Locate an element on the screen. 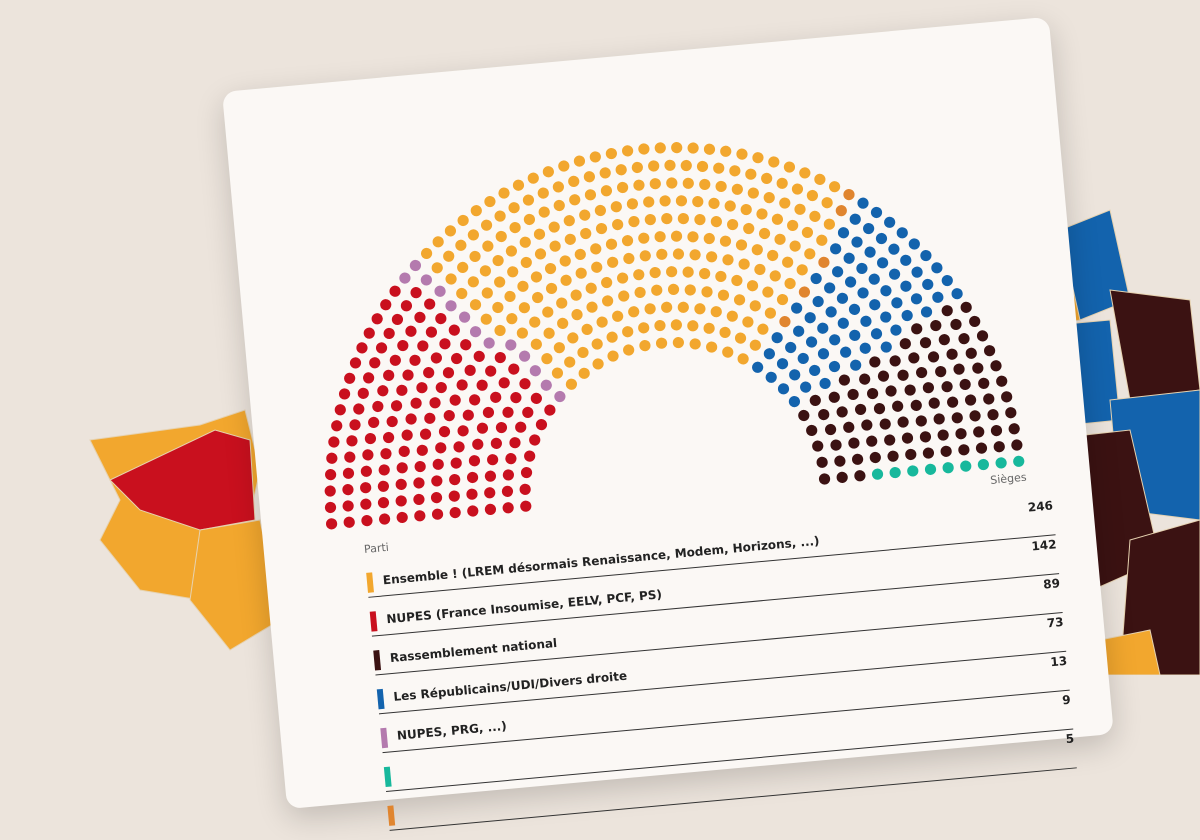  party-name: NUPES, PRG, ...) is located at coordinates (452, 730).